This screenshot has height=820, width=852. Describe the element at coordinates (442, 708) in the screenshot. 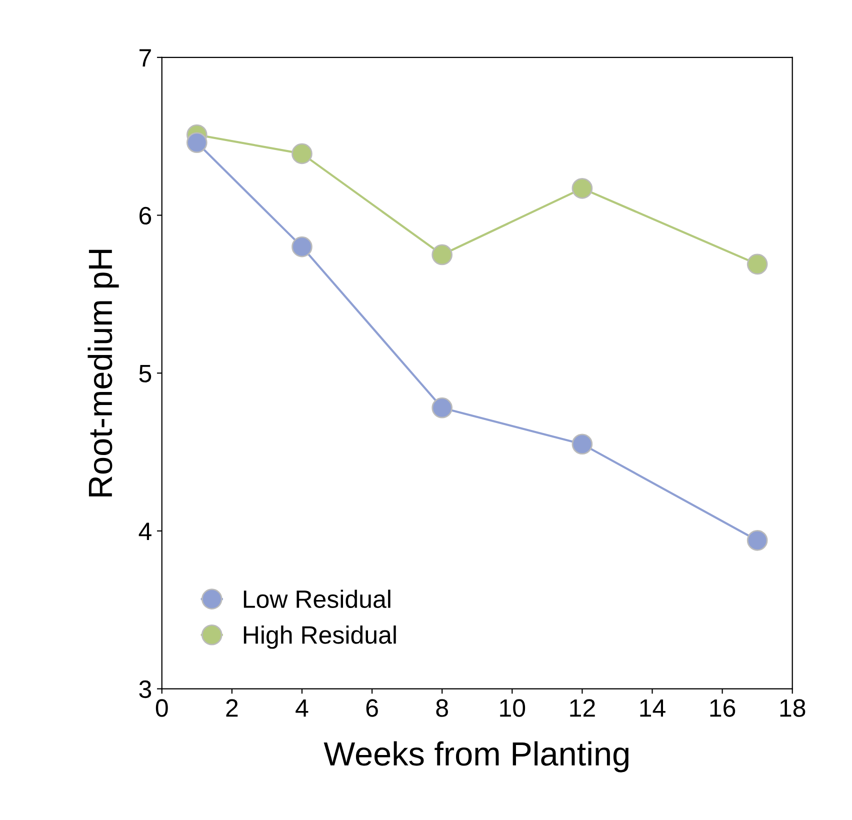

I see `x-tick-label: 8` at that location.